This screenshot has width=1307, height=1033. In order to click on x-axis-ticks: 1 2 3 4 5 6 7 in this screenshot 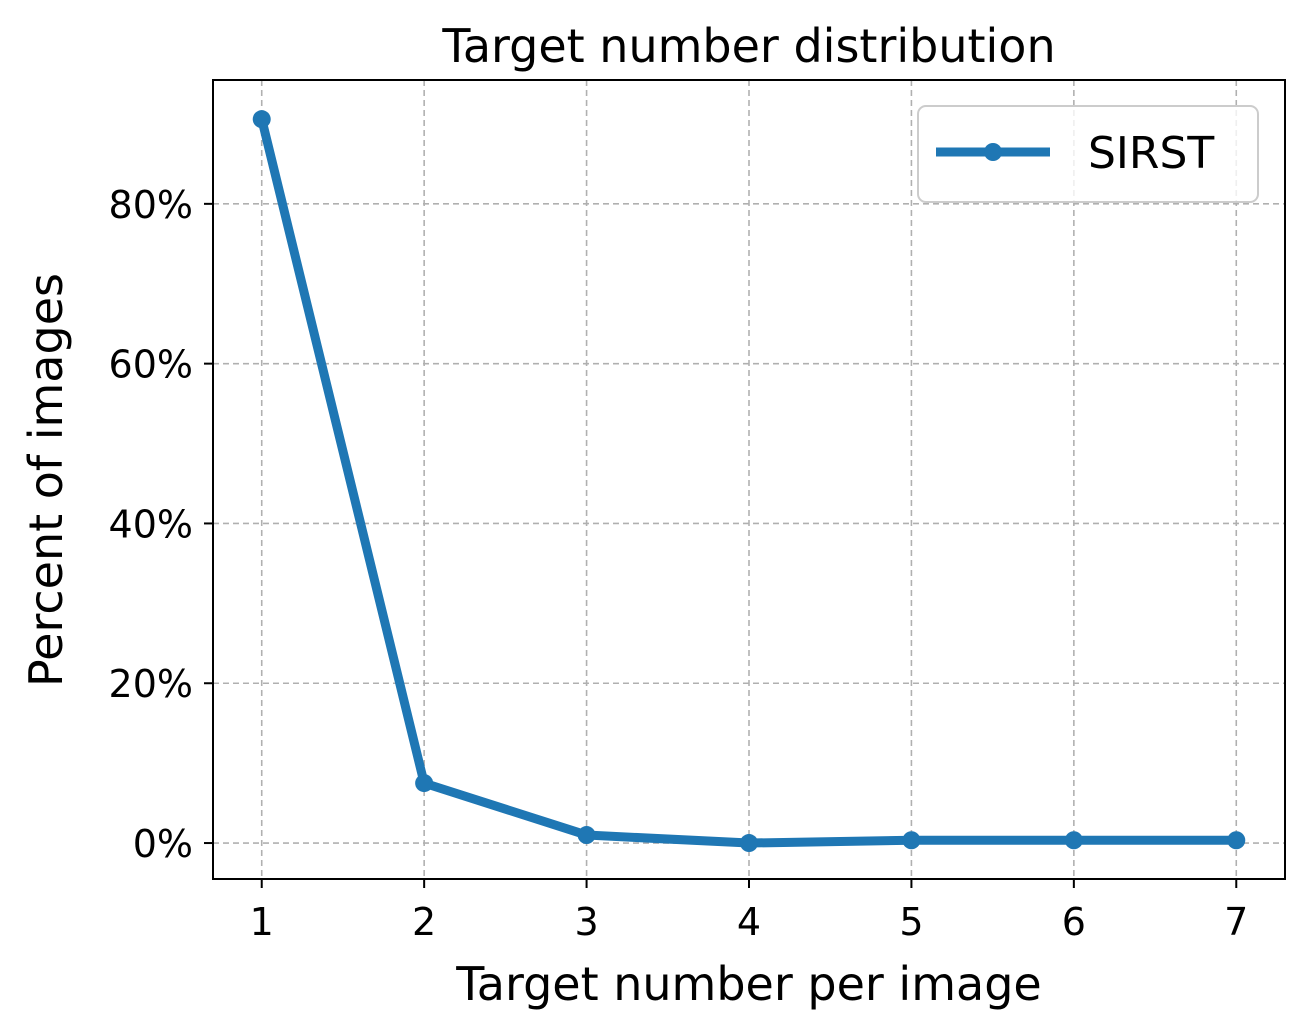, I will do `click(749, 911)`.